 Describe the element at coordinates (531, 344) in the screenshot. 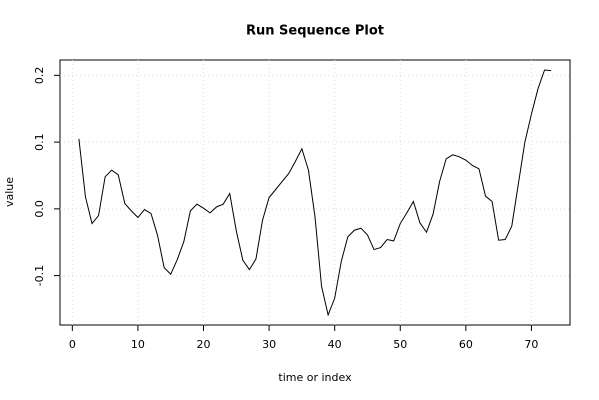

I see `x-tick-label: 70` at that location.